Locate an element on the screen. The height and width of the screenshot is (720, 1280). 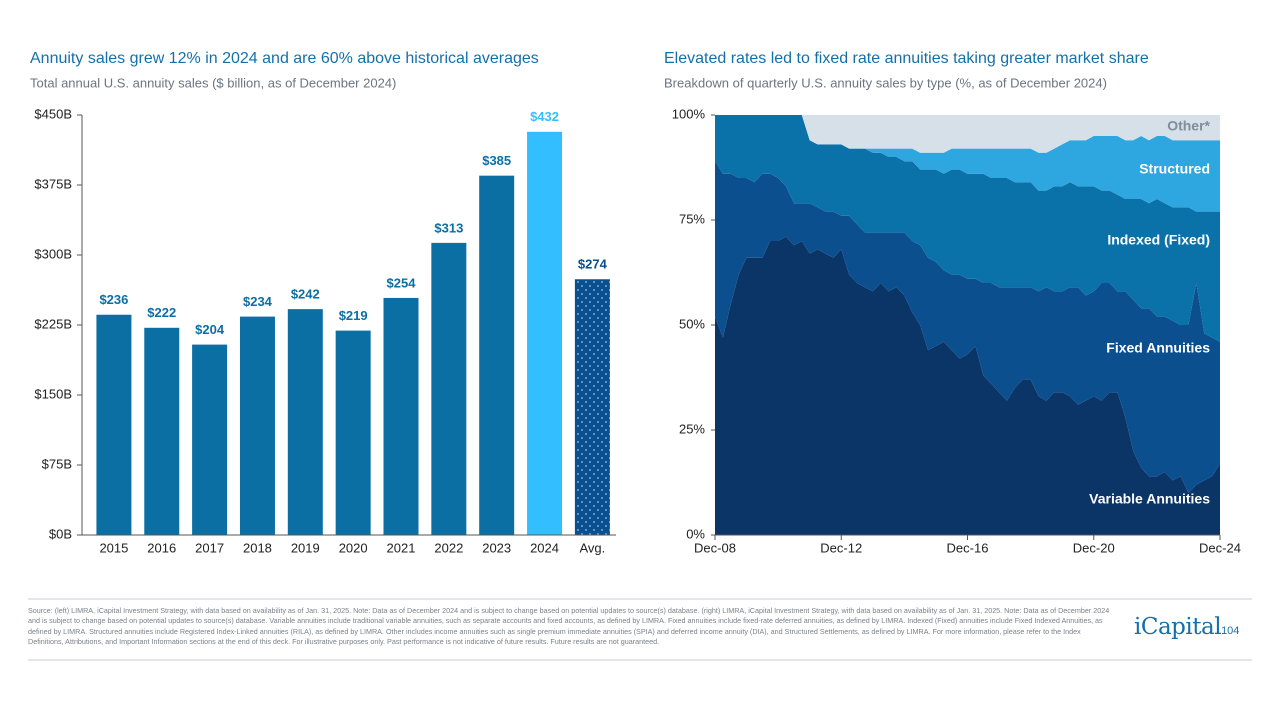
x-tick-label: Dec-24 is located at coordinates (1220, 547).